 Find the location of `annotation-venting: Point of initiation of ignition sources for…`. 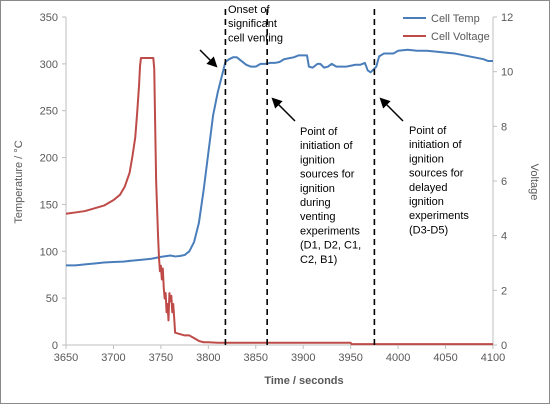

annotation-venting: Point of initiation of ignition sources for… is located at coordinates (330, 196).